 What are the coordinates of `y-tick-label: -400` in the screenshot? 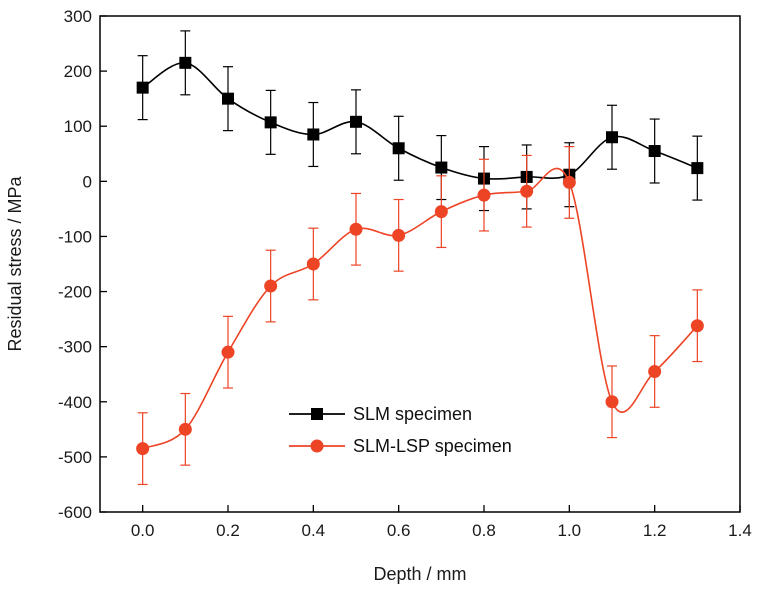 It's located at (75, 402).